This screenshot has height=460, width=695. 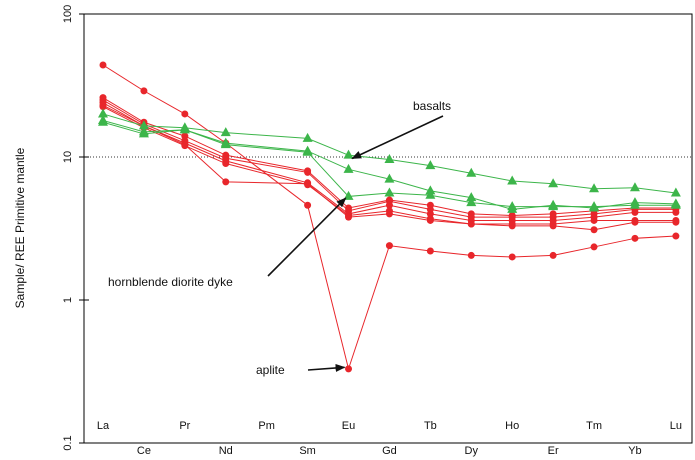 I want to click on x-tick-label: Eu, so click(x=348, y=426).